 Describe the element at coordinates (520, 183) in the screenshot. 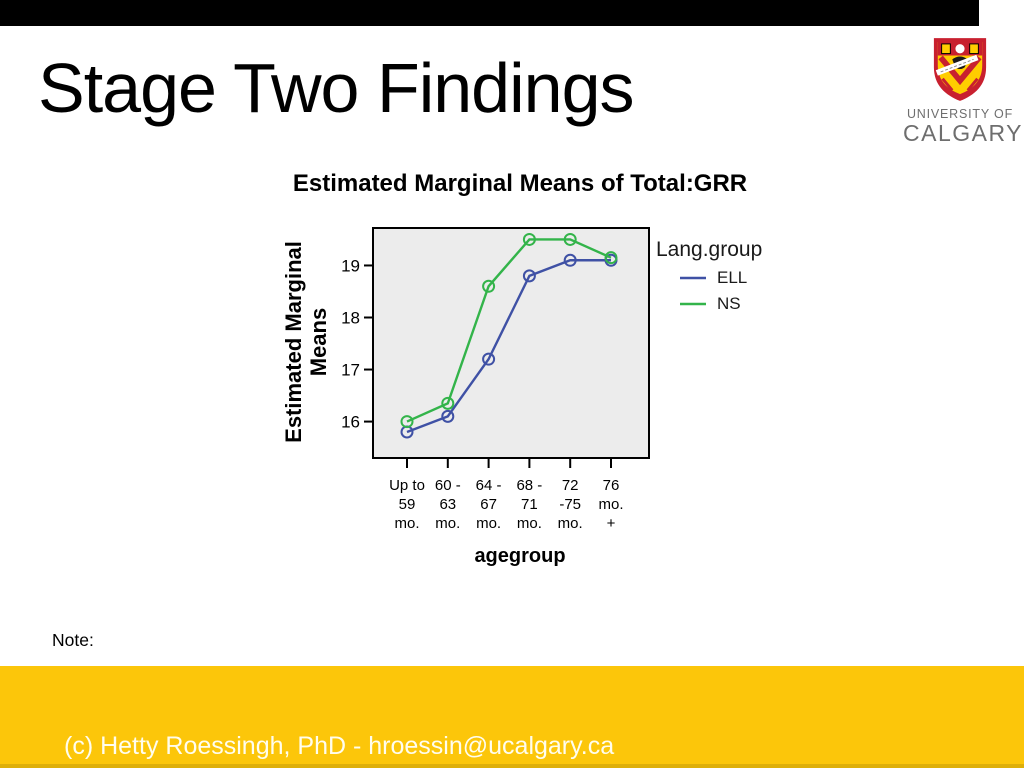

I see `chart-title: Estimated Marginal Means of Total:GRR` at that location.